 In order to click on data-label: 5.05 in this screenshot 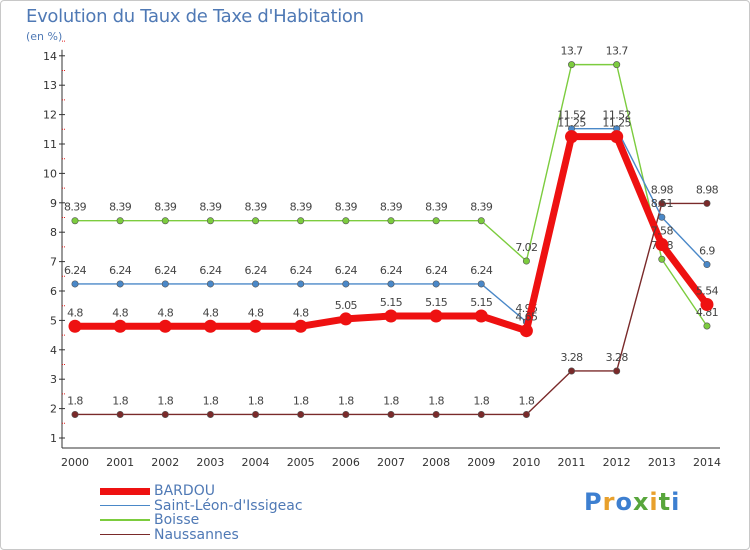, I will do `click(346, 305)`.